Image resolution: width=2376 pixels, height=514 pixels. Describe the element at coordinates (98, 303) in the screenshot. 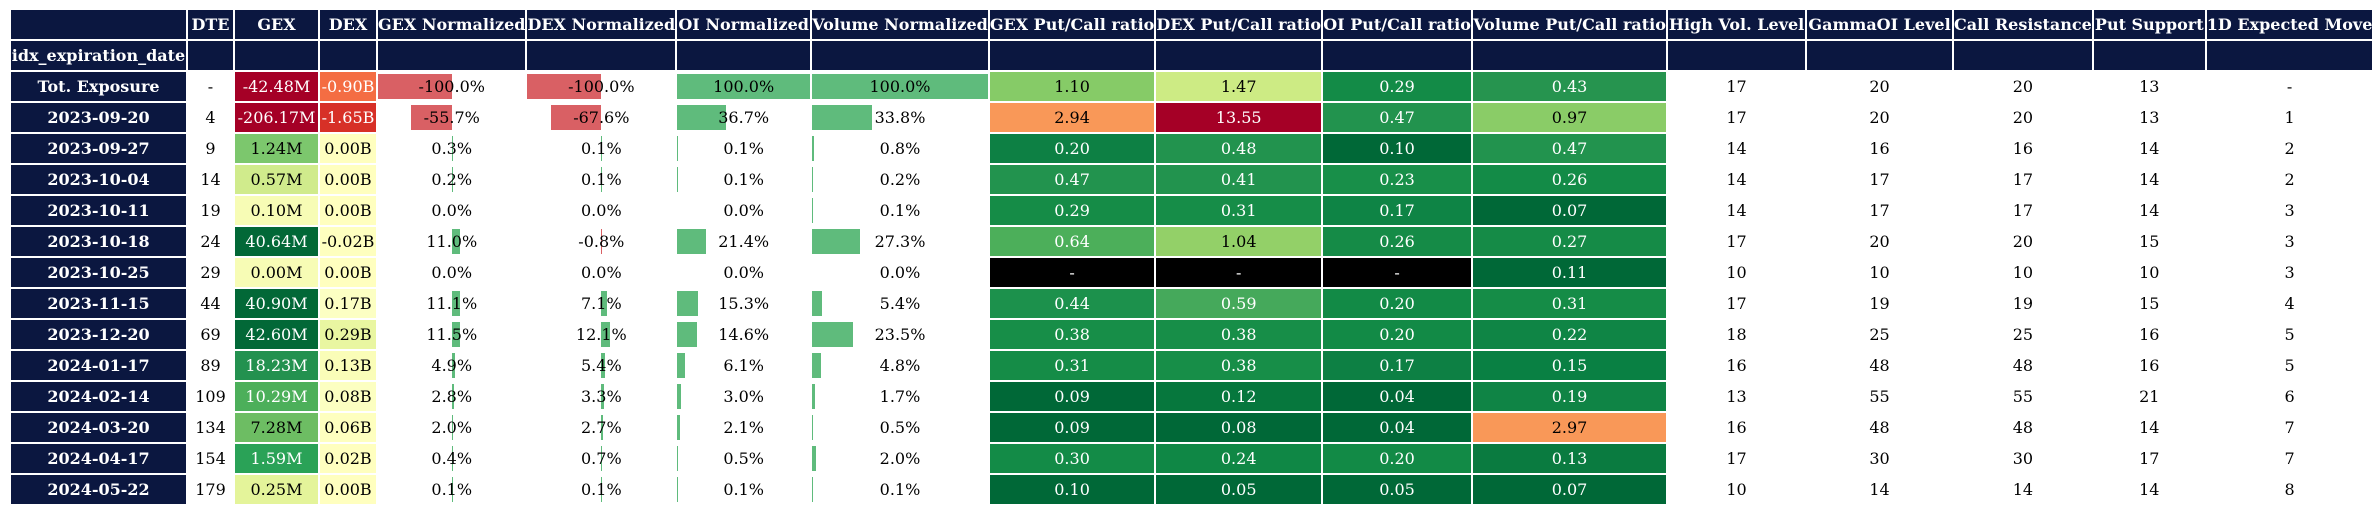

I see `row-label: 2023-11-15` at that location.